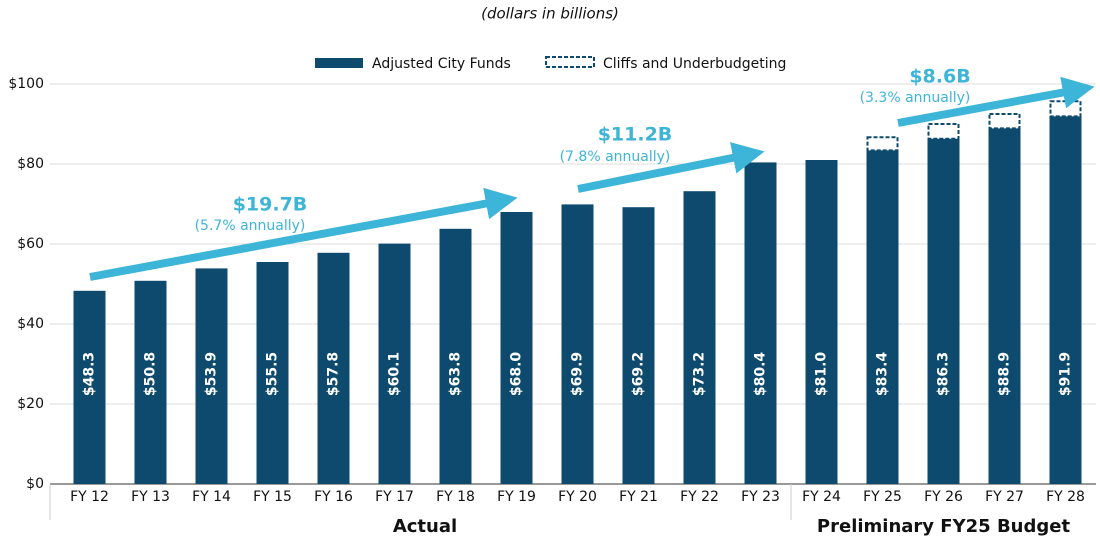 The height and width of the screenshot is (556, 1100). What do you see at coordinates (425, 526) in the screenshot?
I see `group-label: Actual` at bounding box center [425, 526].